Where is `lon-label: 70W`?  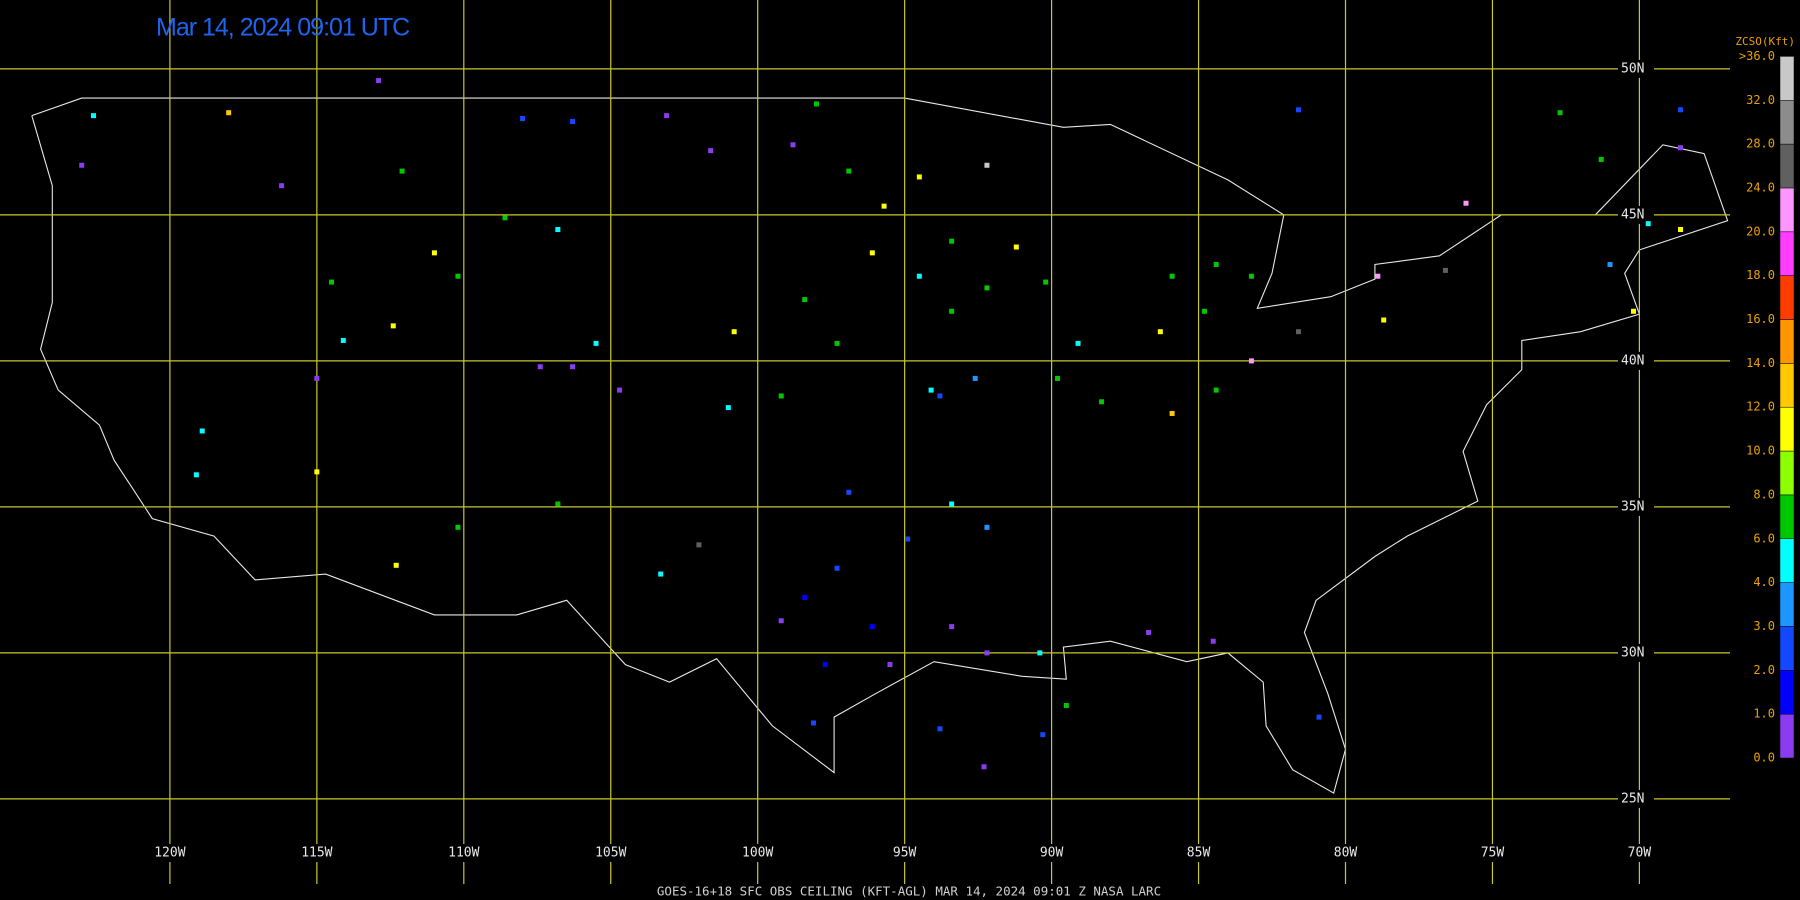 lon-label: 70W is located at coordinates (1640, 853).